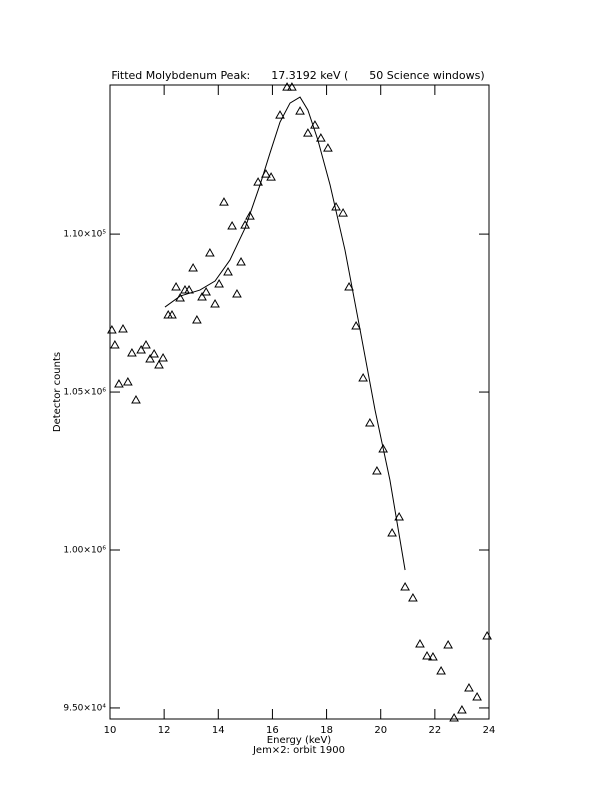 This screenshot has height=792, width=612. I want to click on y-tick-label: 9.50×10⁴, so click(84, 708).